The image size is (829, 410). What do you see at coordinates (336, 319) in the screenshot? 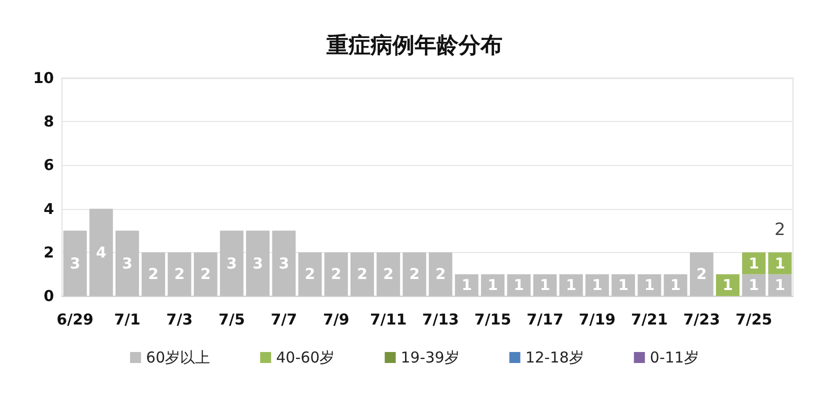
I see `x-tick-label: 7/9` at bounding box center [336, 319].